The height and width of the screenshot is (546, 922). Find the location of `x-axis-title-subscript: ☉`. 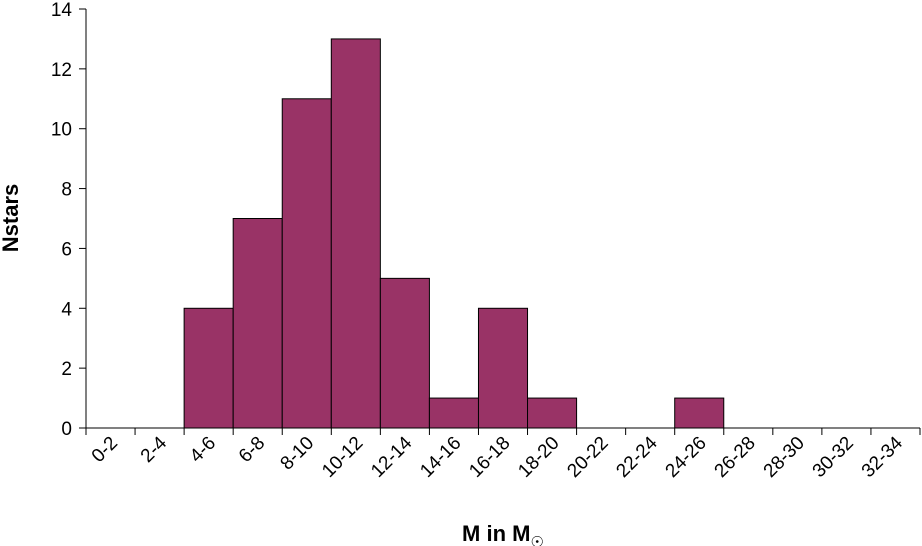

x-axis-title-subscript: ☉ is located at coordinates (536, 540).